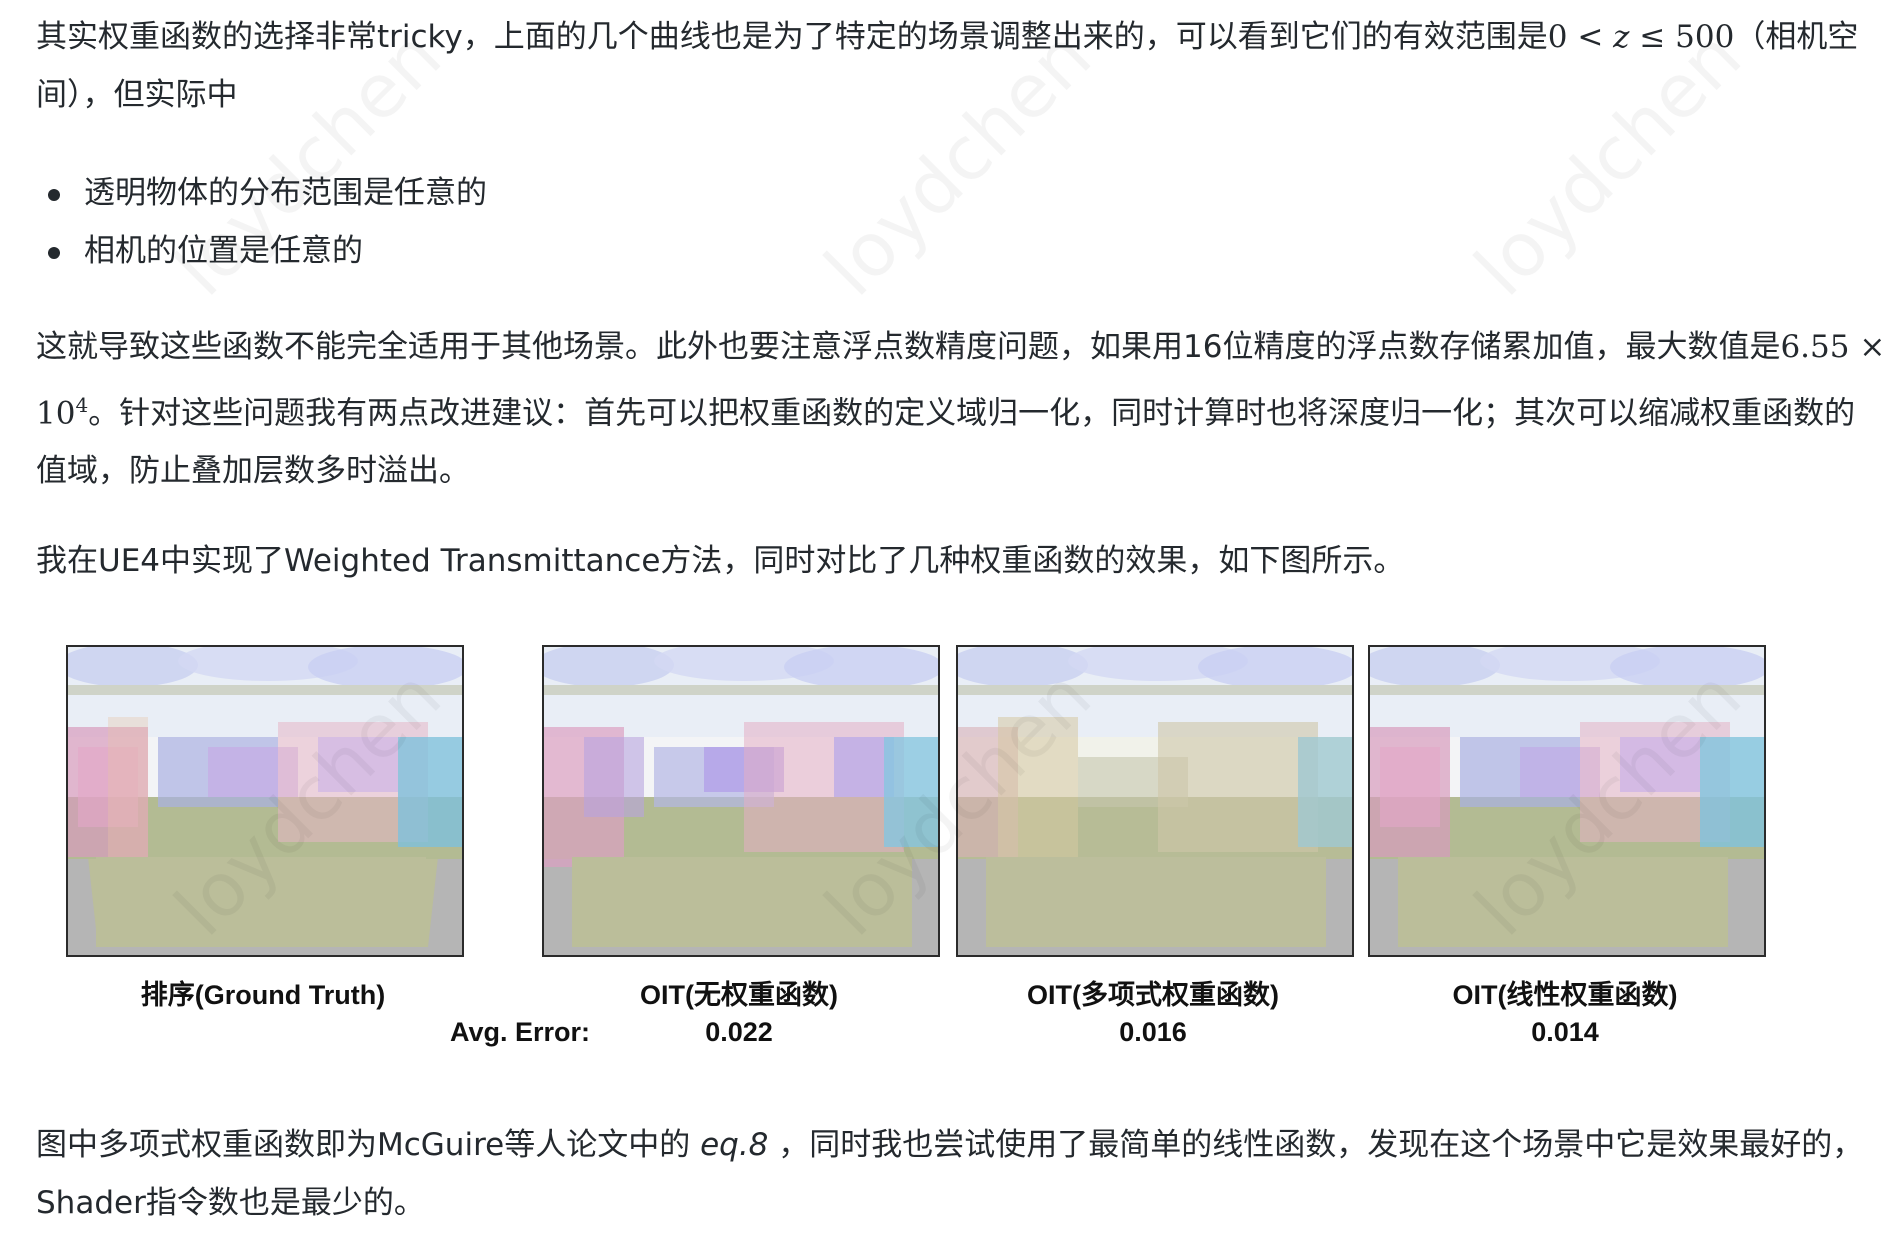  Describe the element at coordinates (368, 1145) in the screenshot. I see `para4-text-before: 图中多项式权重函数即为McGuire等人论文中的` at that location.